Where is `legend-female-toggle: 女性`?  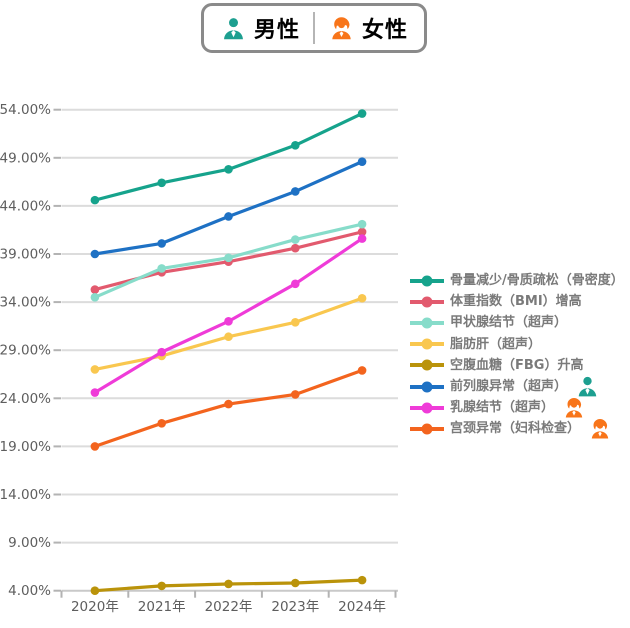
legend-female-toggle: 女性 is located at coordinates (368, 28).